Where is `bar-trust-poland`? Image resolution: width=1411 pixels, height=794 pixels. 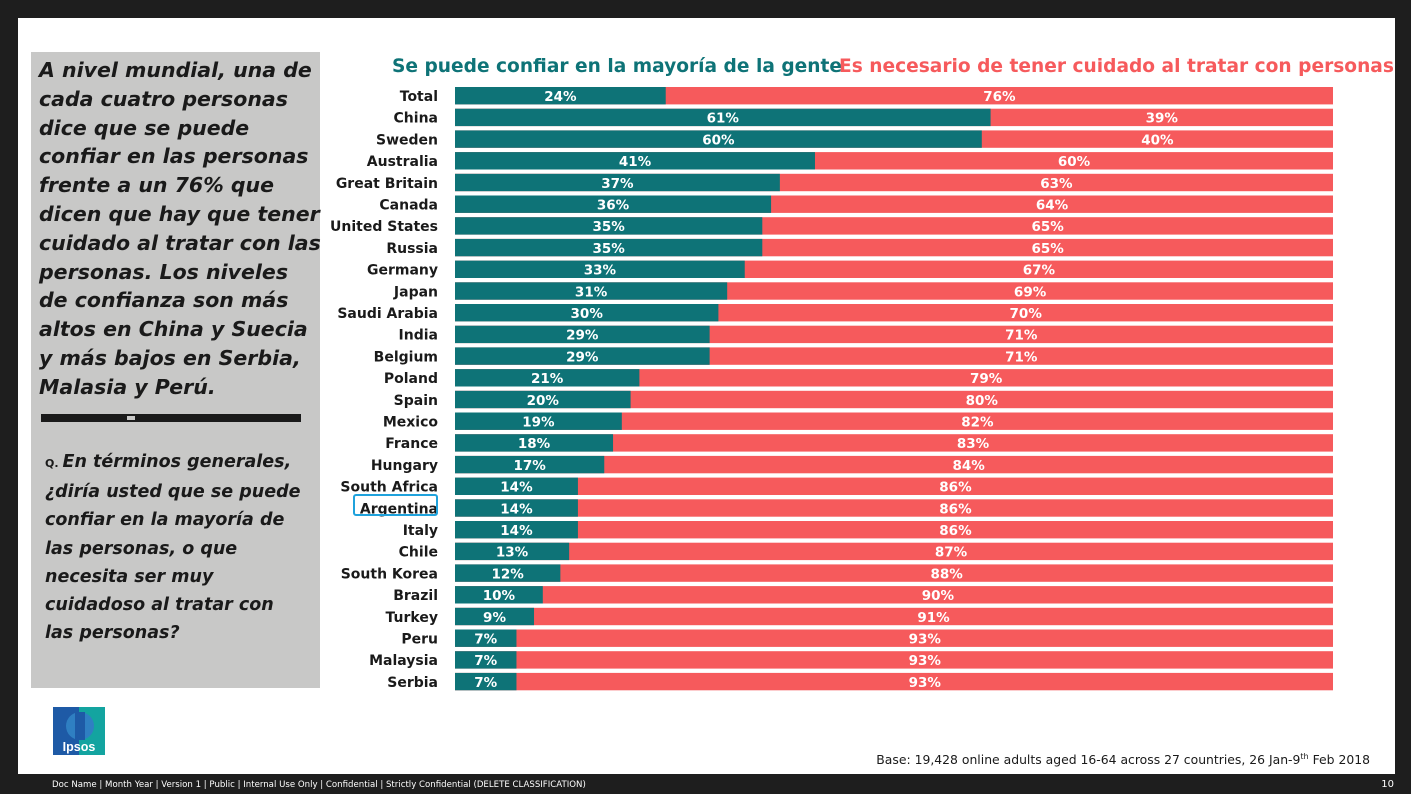
bar-trust-poland is located at coordinates (547, 378).